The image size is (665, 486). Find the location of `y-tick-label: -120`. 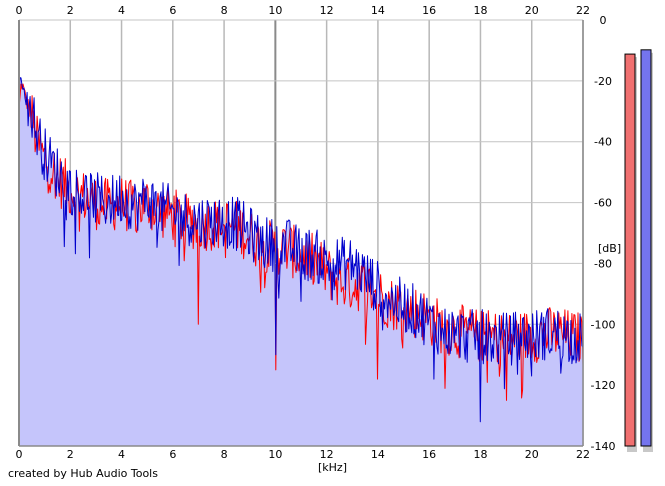

y-tick-label: -120 is located at coordinates (603, 385).